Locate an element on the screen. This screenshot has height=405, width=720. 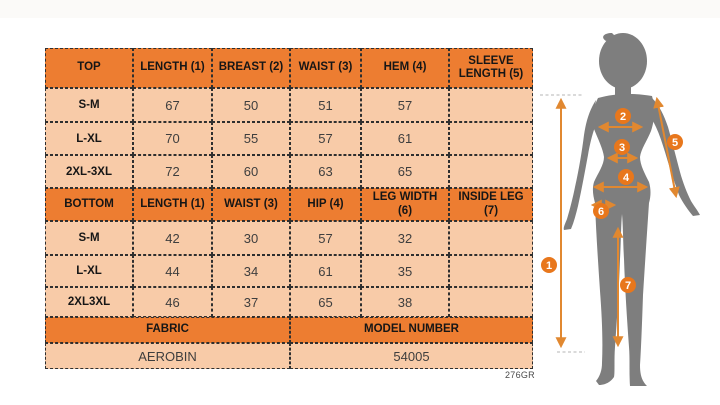
measurement-value: 42 is located at coordinates (172, 238).